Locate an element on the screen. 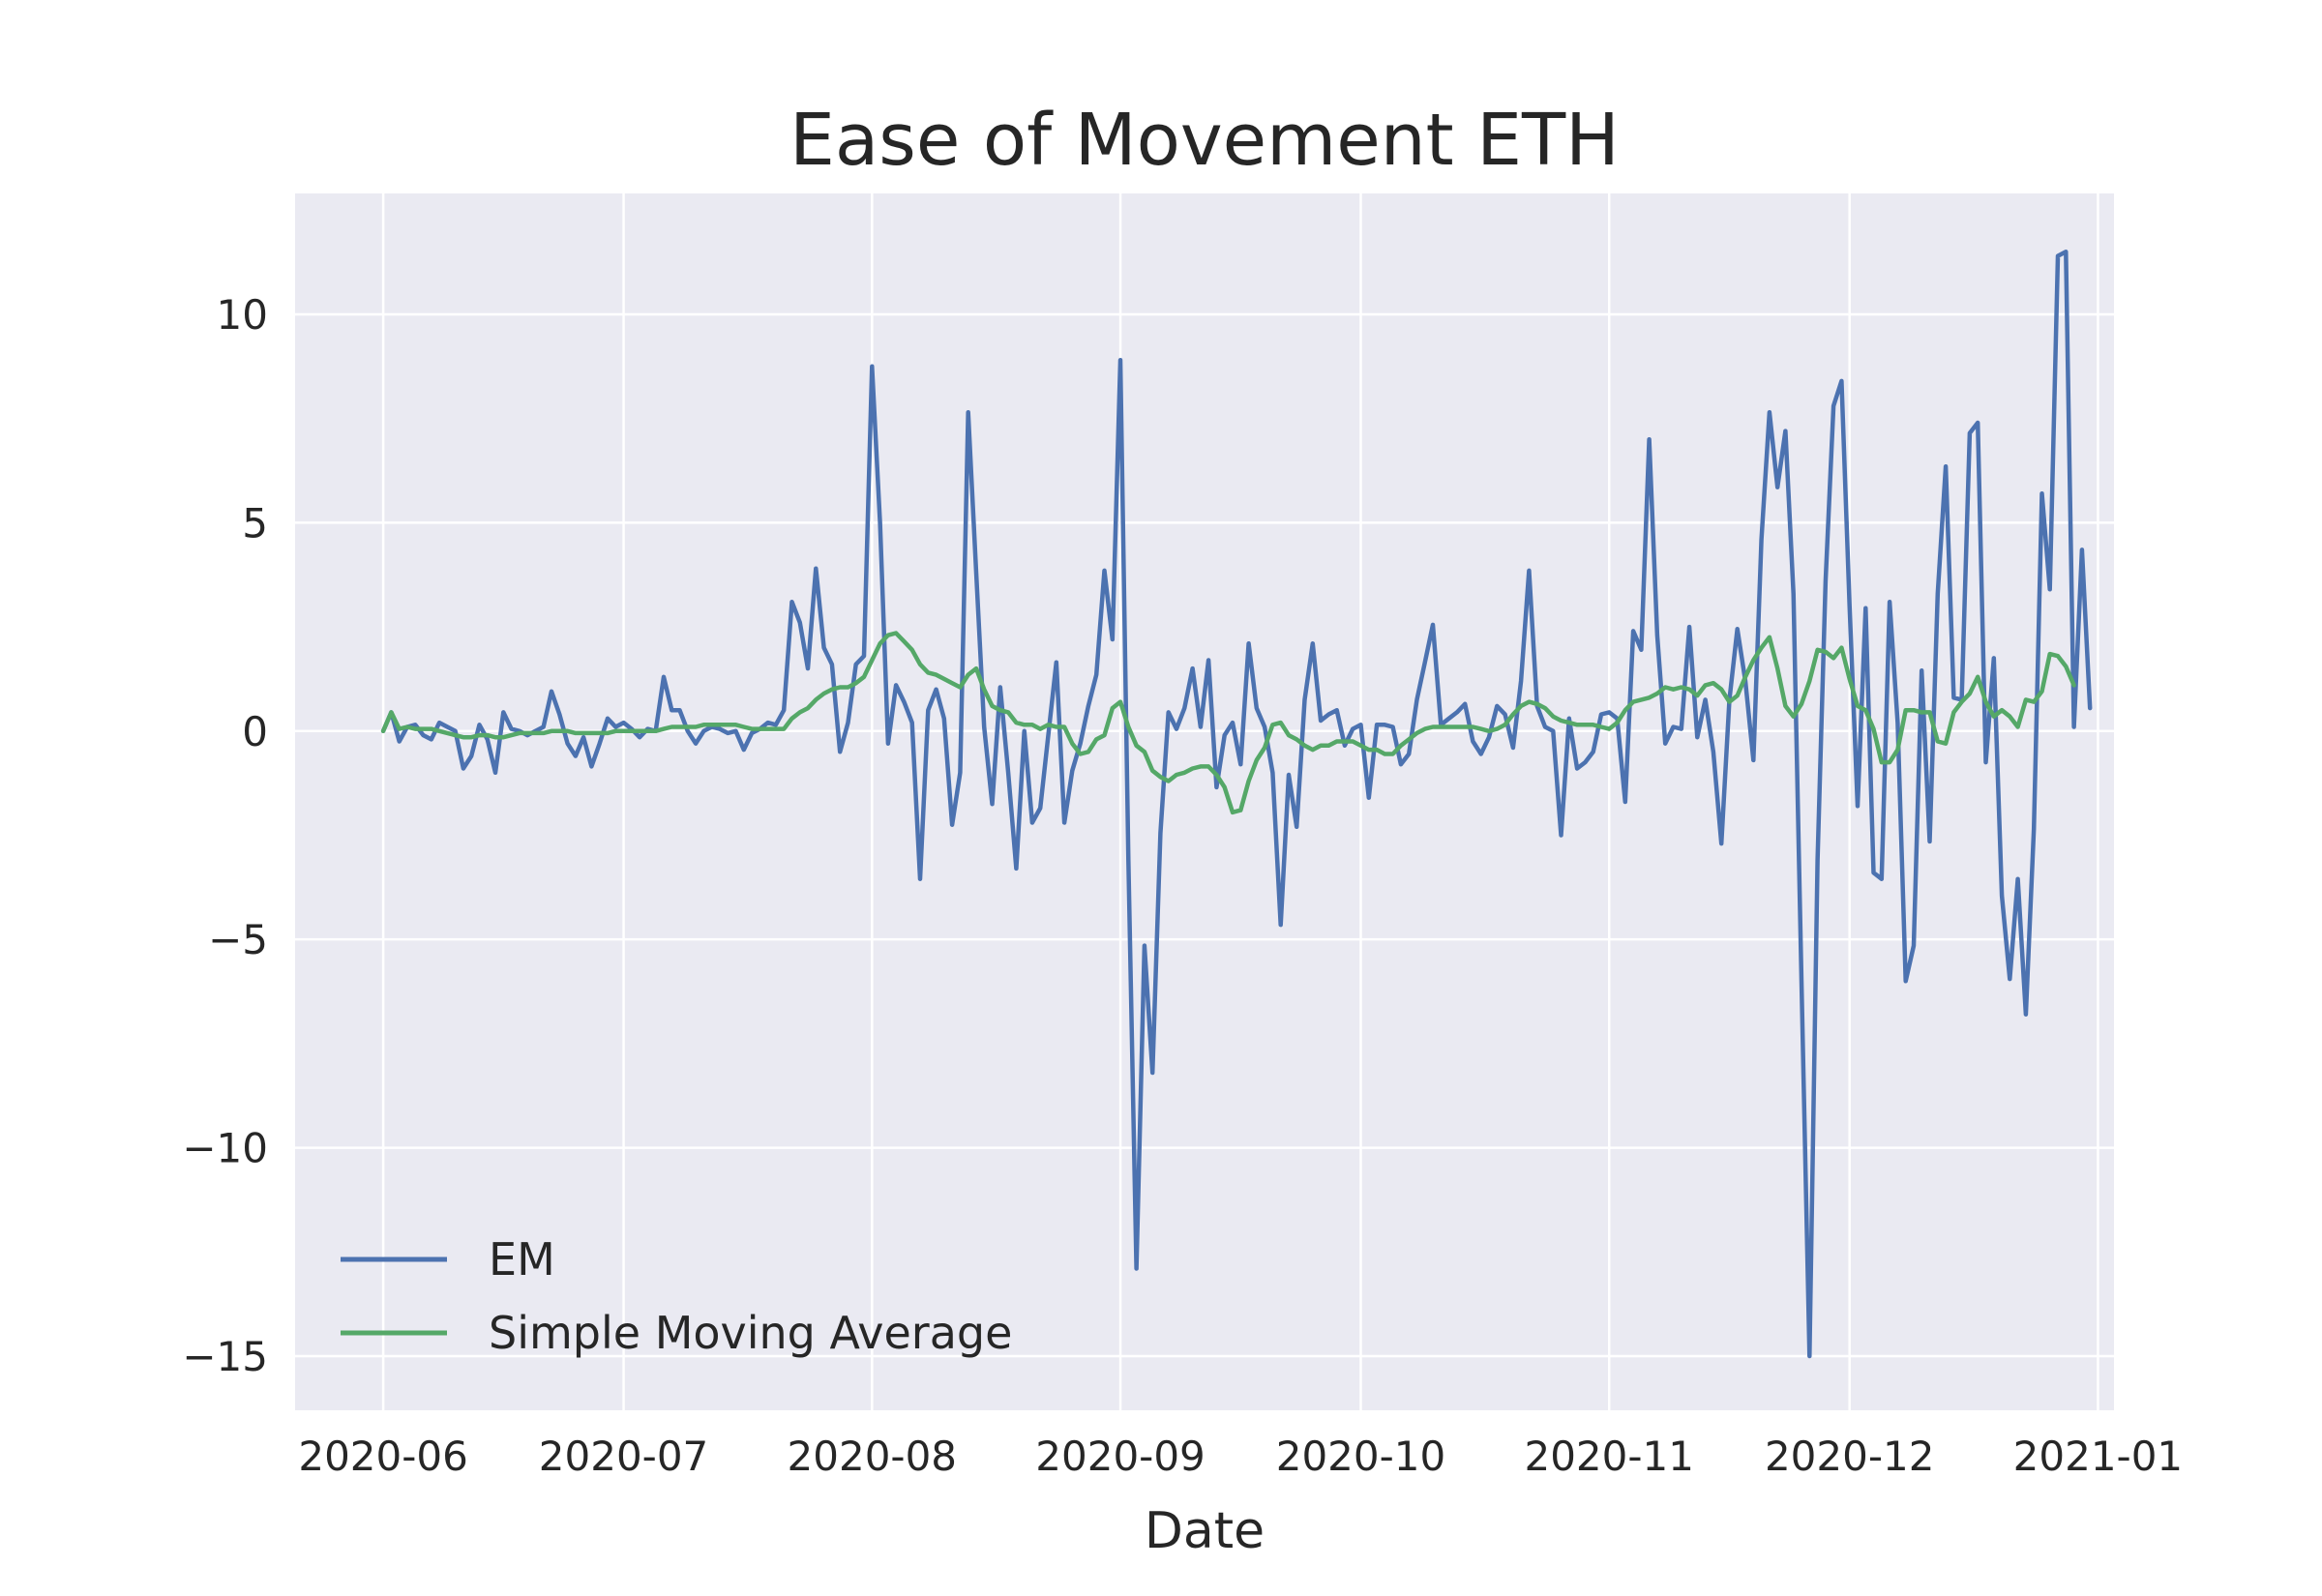  y-tick-label: 10 is located at coordinates (242, 315).